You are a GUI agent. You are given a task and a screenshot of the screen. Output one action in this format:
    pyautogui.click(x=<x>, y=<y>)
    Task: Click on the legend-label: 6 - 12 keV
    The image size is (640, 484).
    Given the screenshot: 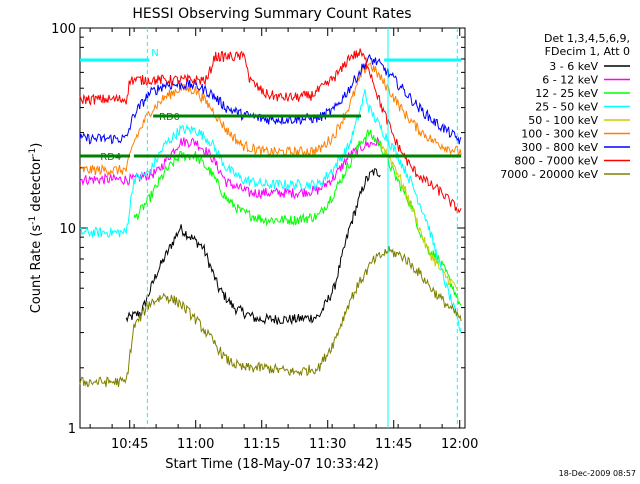 What is the action you would take?
    pyautogui.click(x=570, y=80)
    